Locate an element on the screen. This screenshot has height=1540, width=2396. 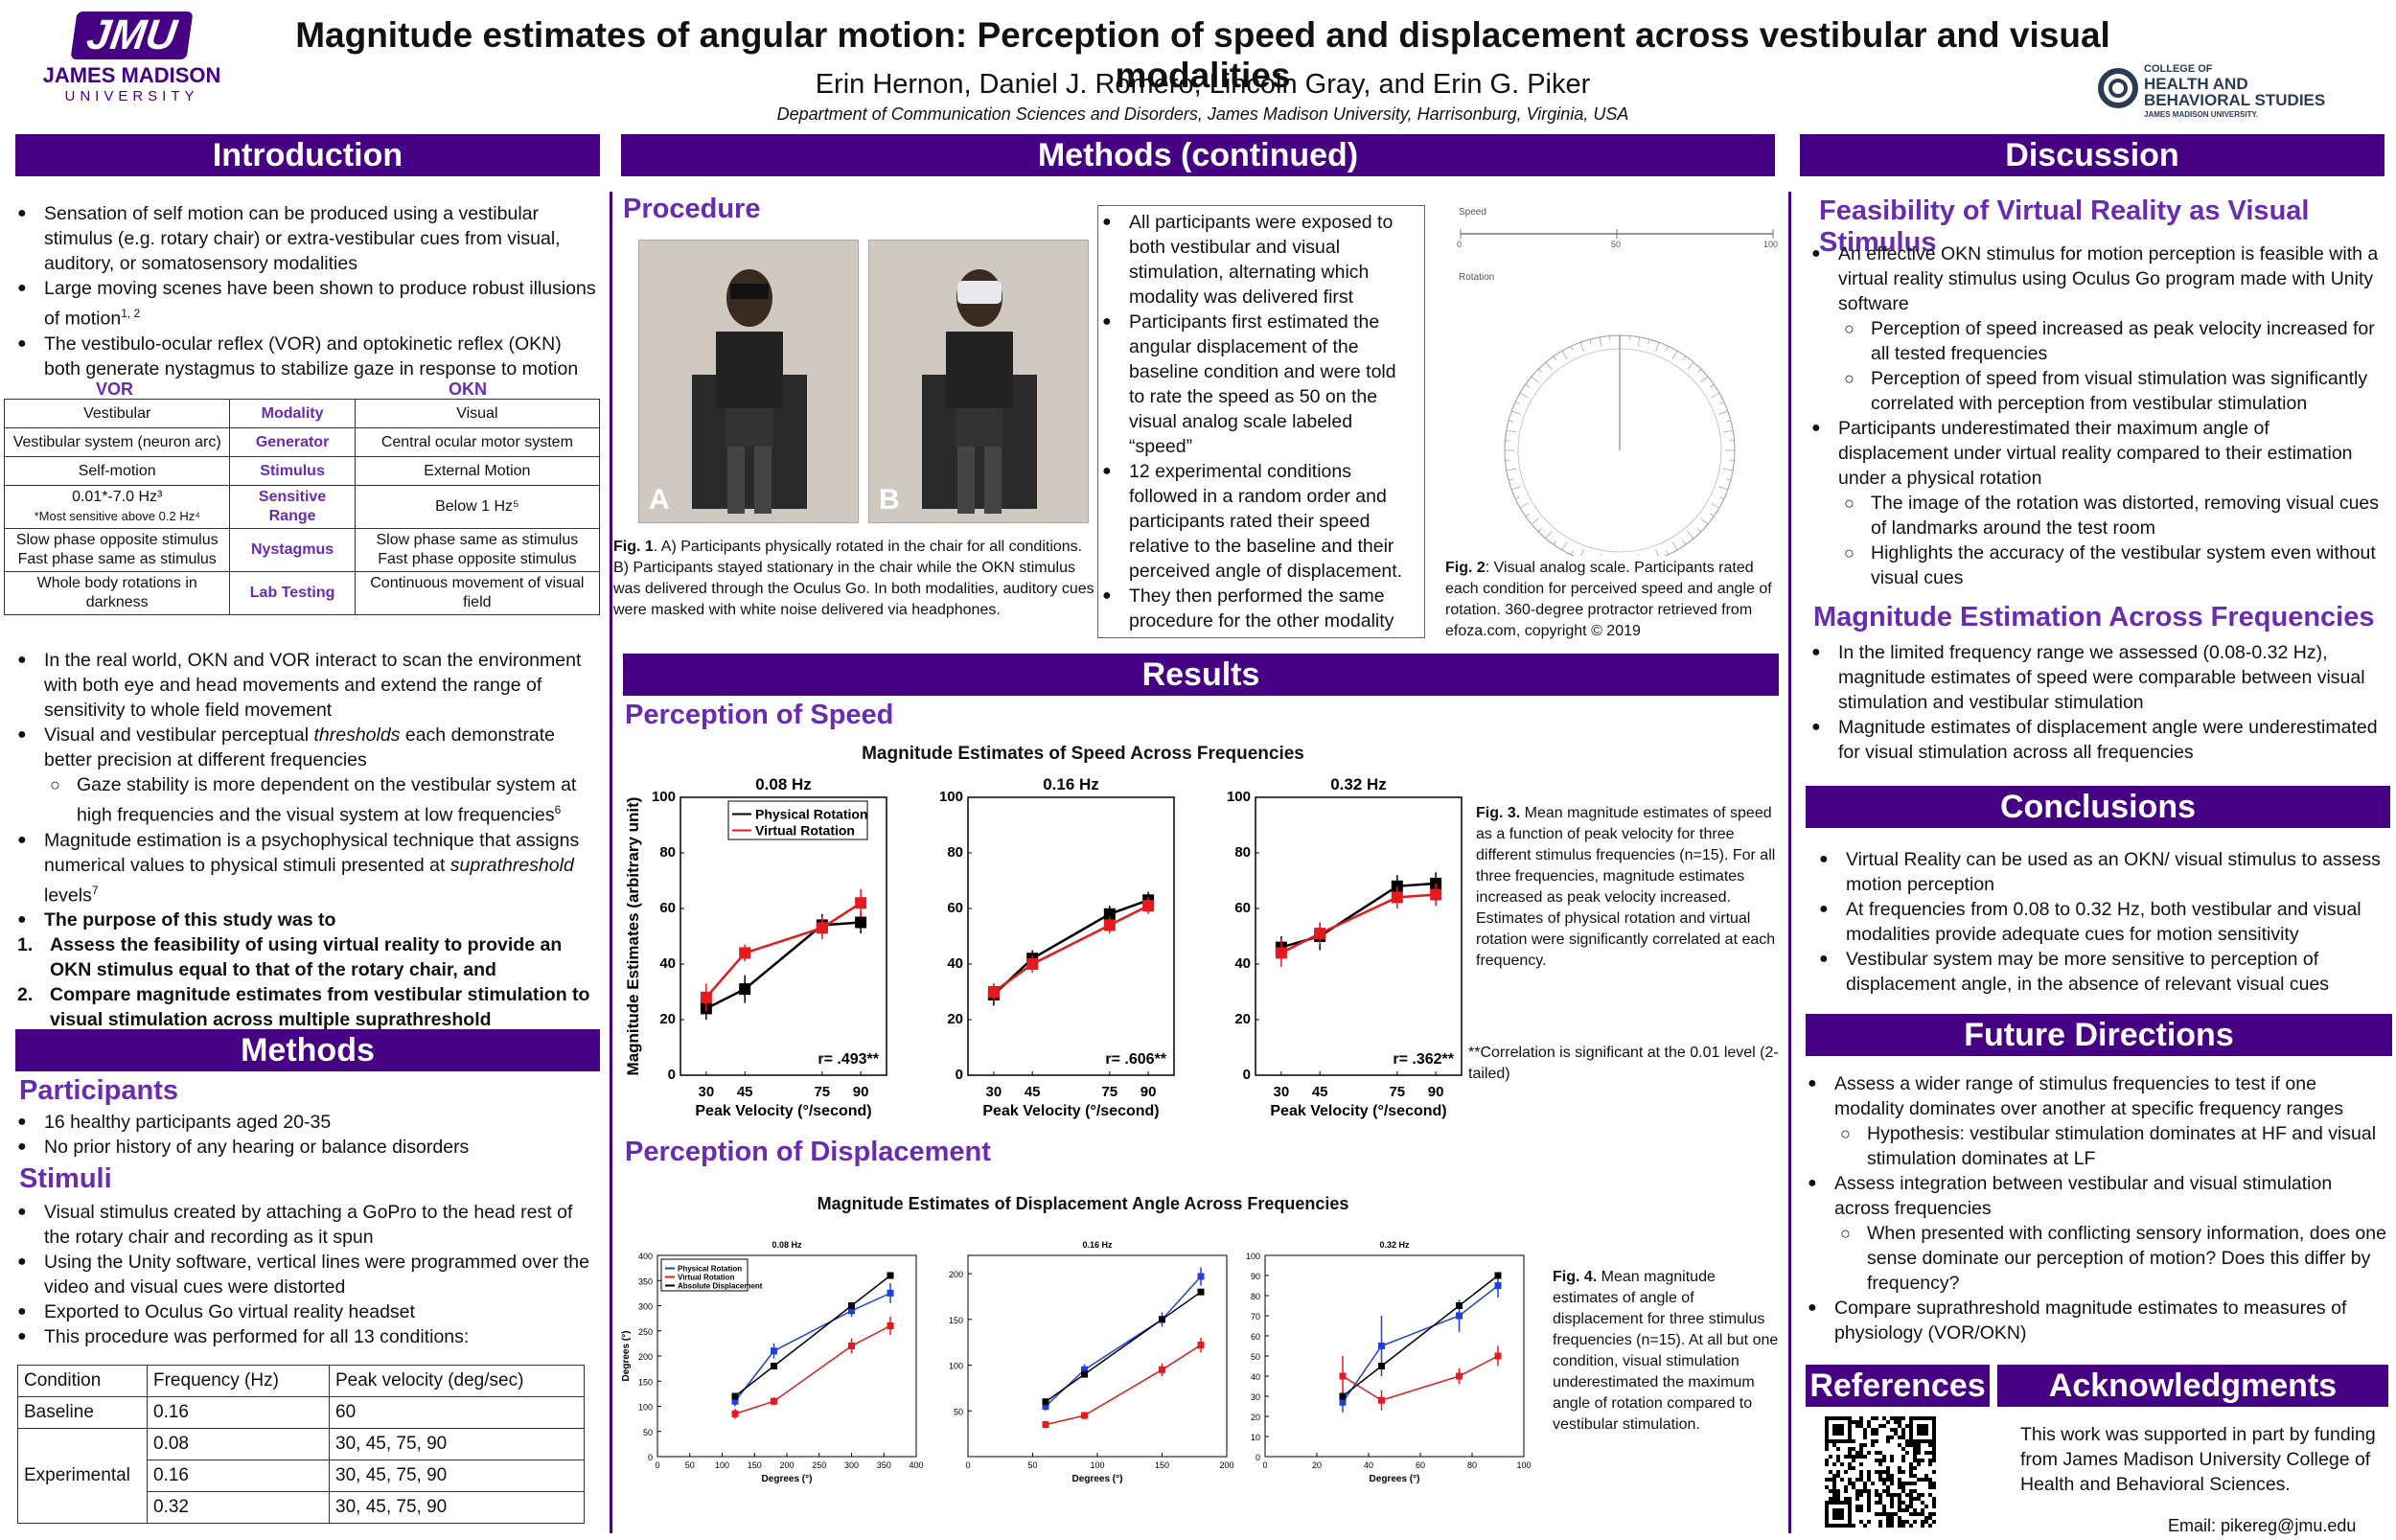
chart-title: 0.16 Hz is located at coordinates (1098, 1245).